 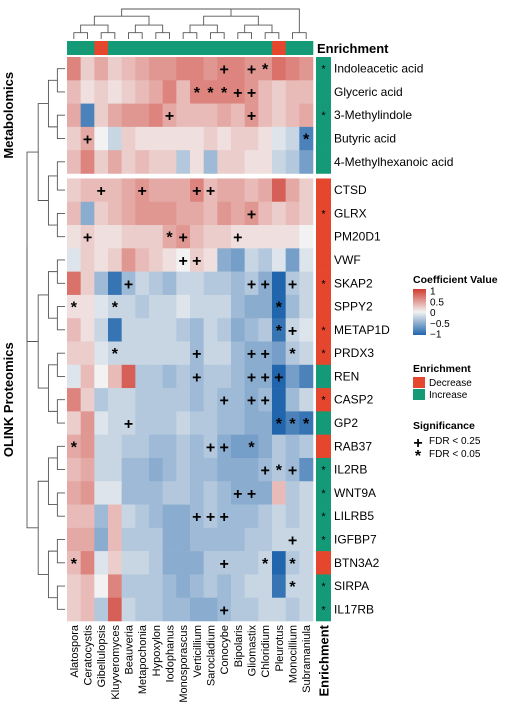 What do you see at coordinates (156, 48) in the screenshot?
I see `column-enrichment-cell` at bounding box center [156, 48].